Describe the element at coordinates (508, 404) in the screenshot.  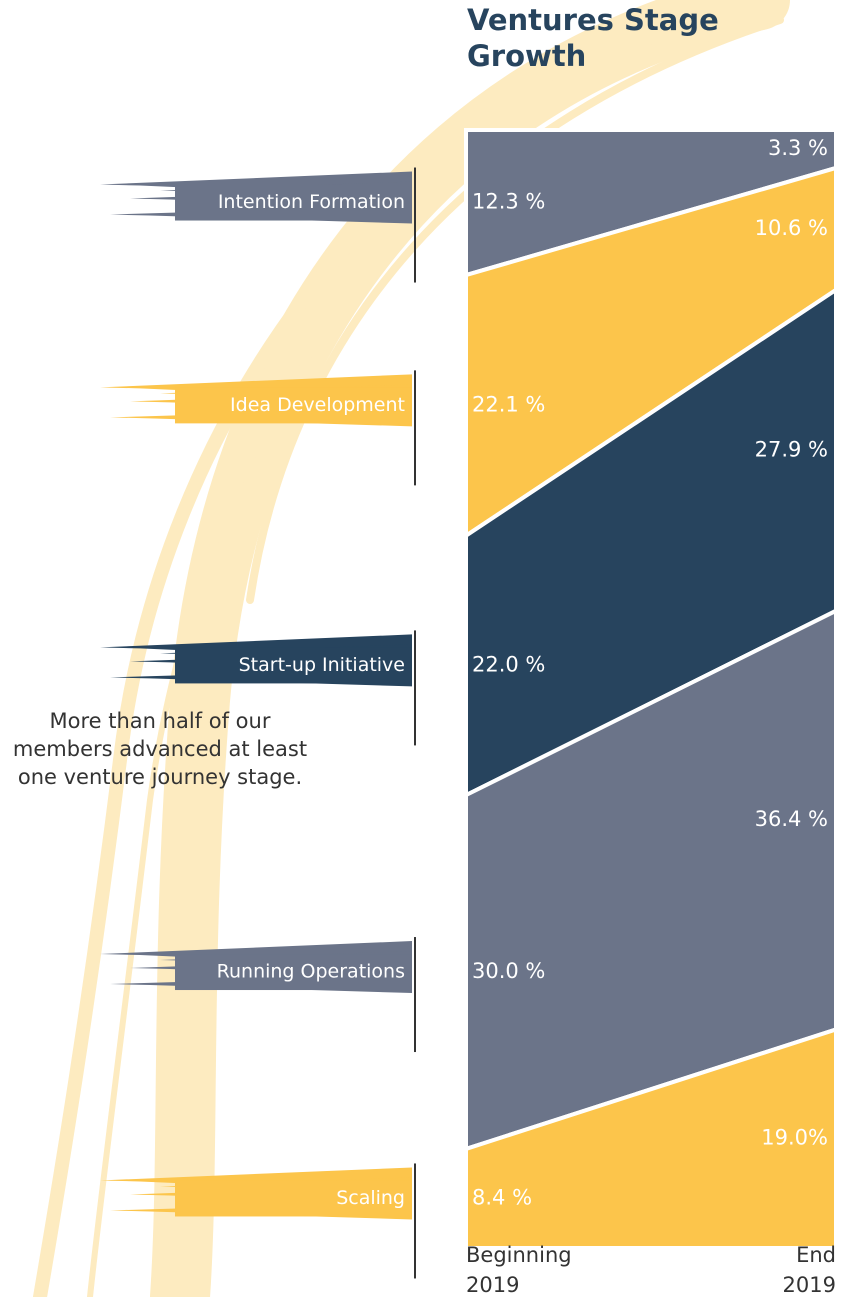
I see `value-label: 22.1 %` at that location.